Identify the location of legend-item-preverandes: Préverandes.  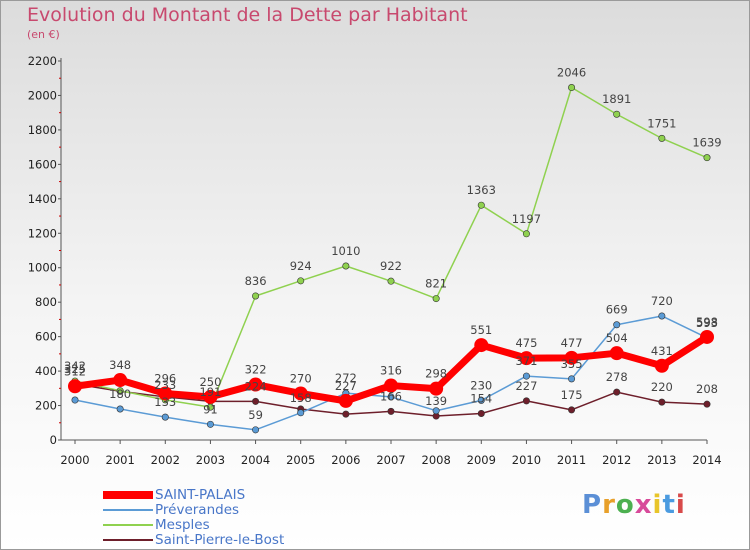
(171, 510).